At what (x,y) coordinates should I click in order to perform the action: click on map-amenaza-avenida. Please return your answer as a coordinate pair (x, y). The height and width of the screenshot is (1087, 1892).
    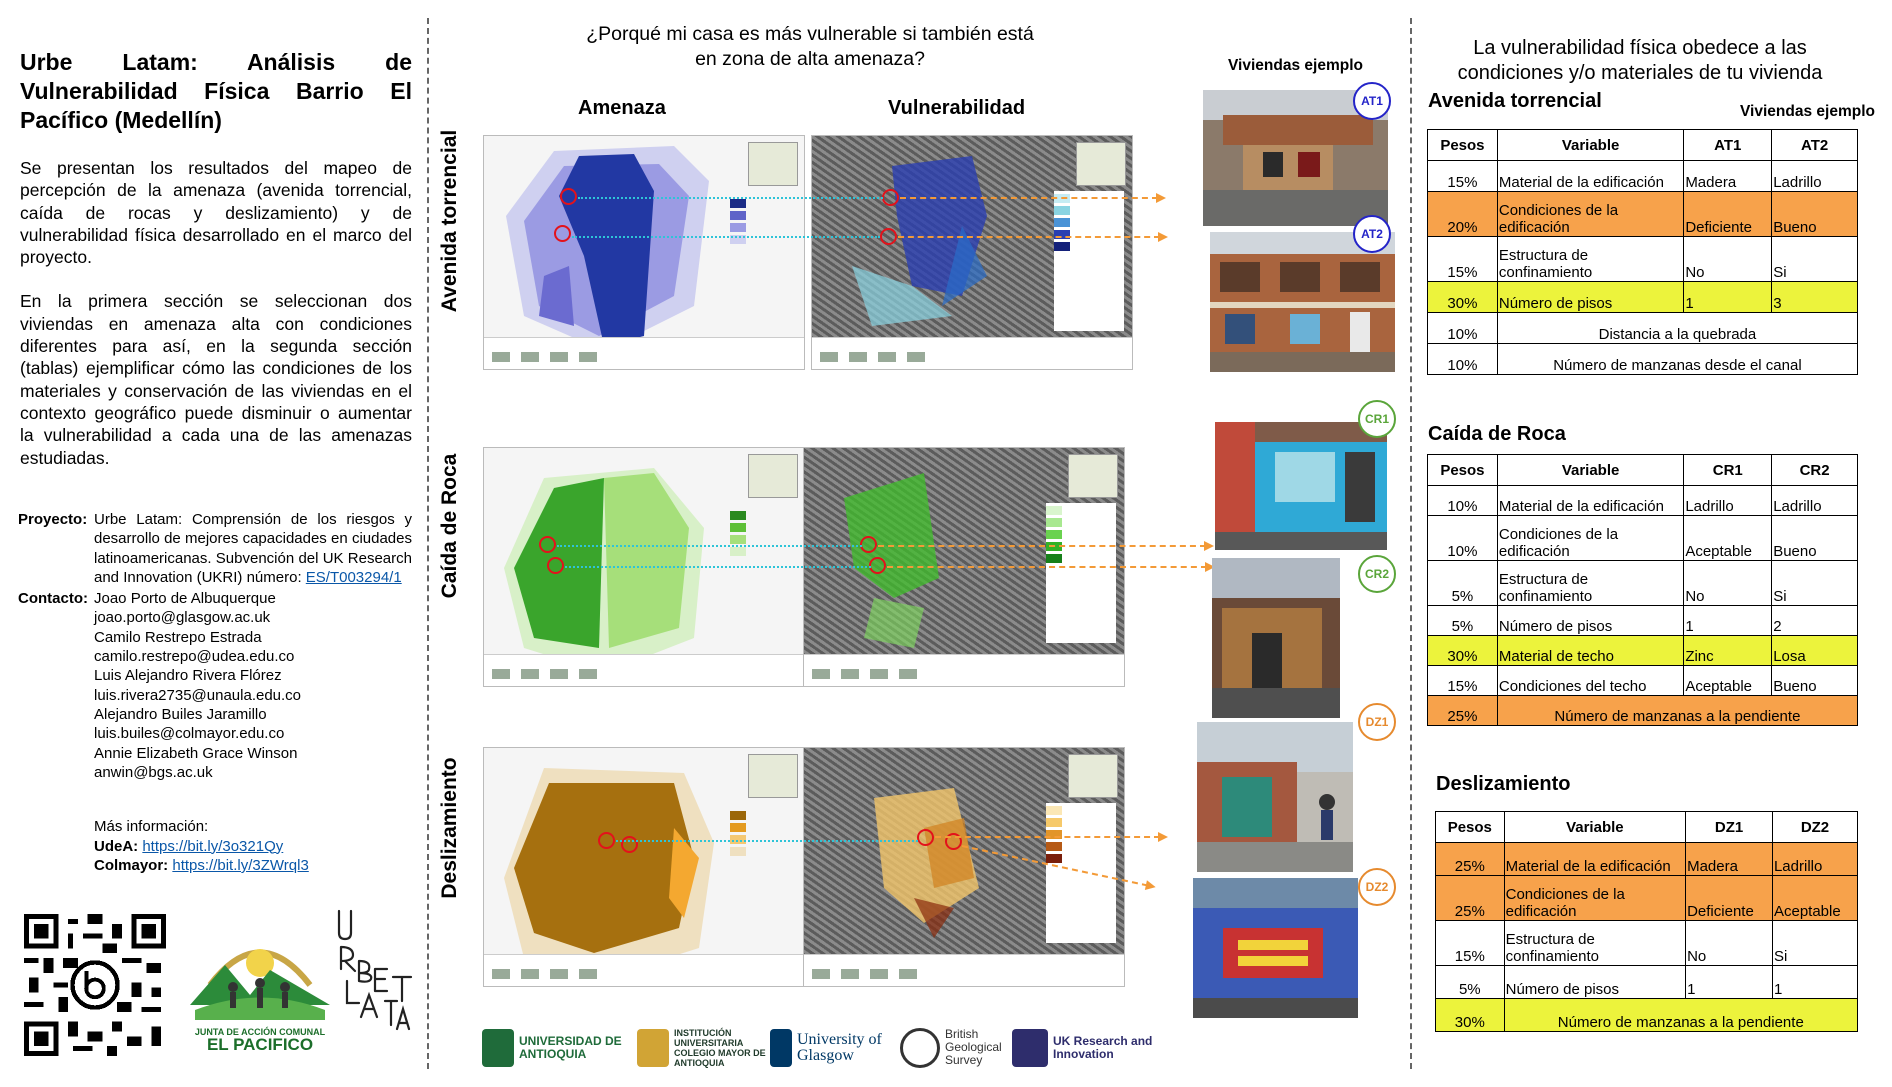
    Looking at the image, I should click on (644, 252).